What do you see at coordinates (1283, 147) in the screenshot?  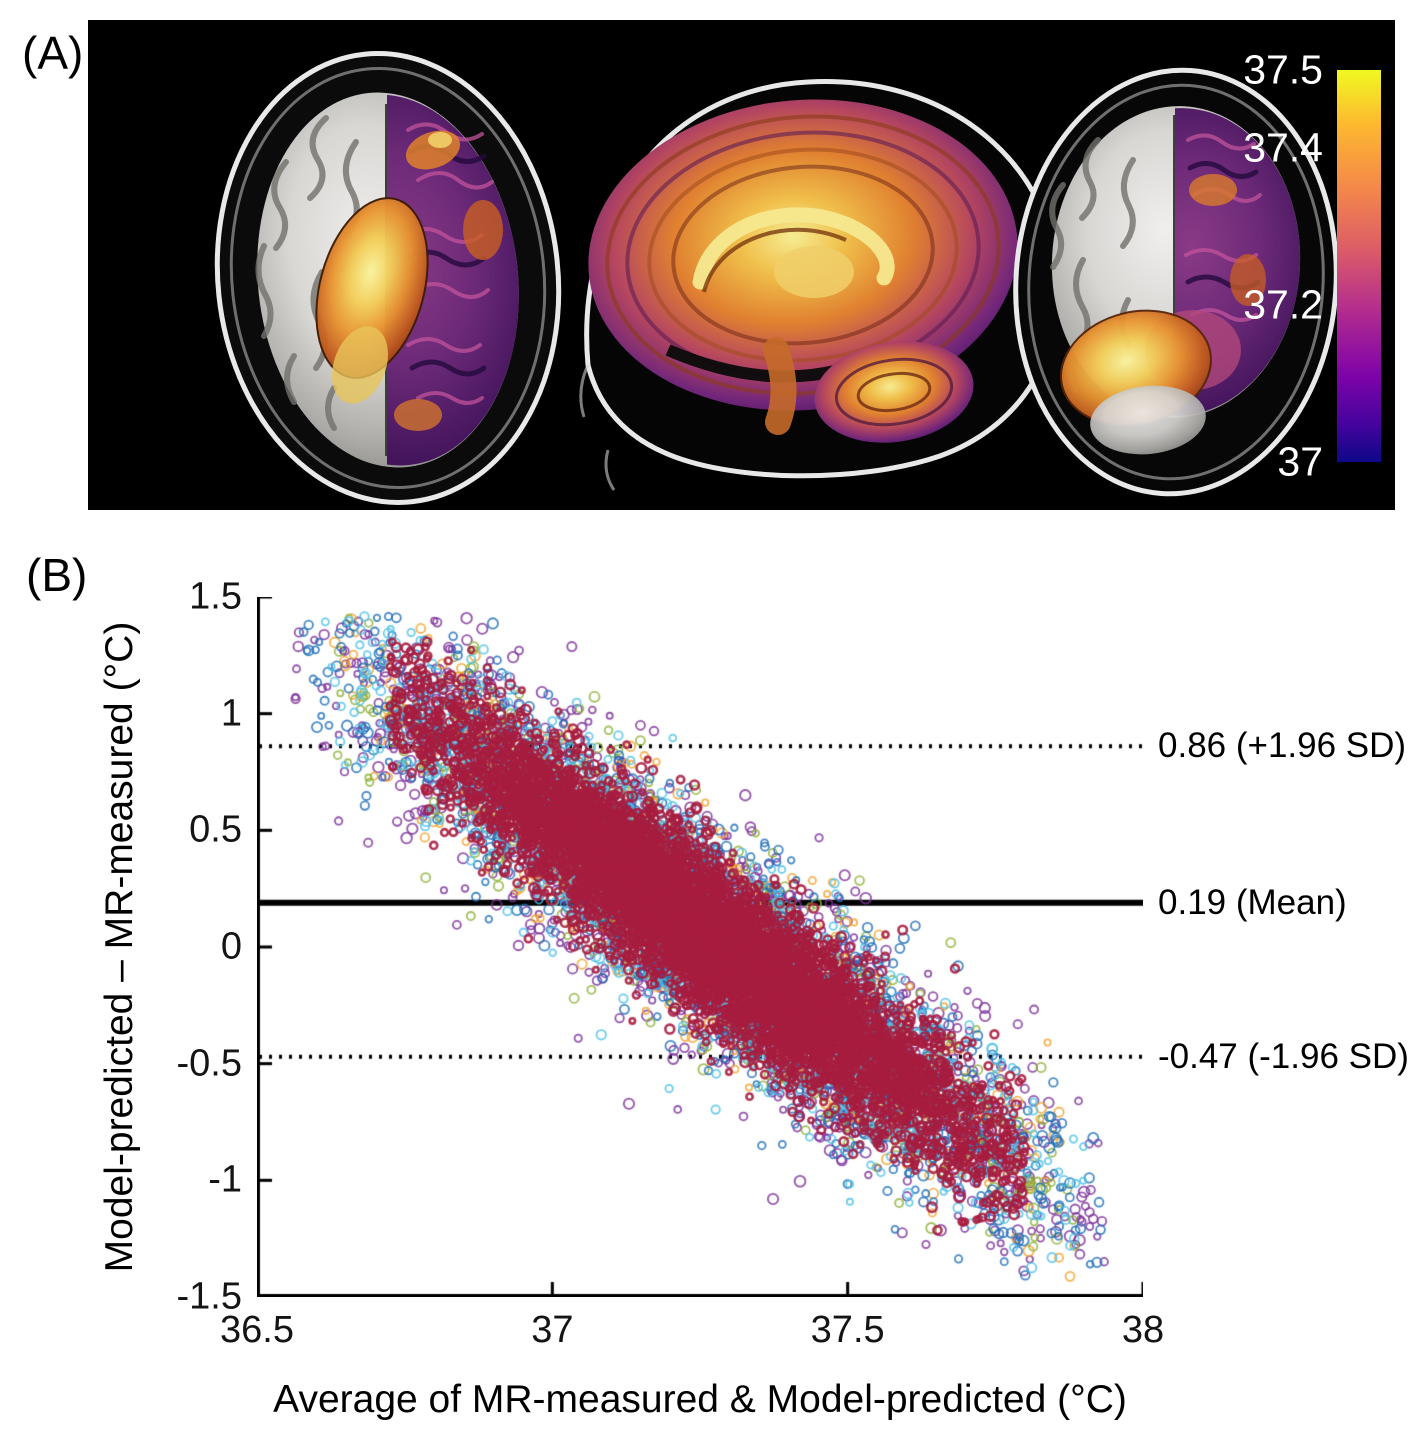 I see `colorbar-tick-label: 37.4` at bounding box center [1283, 147].